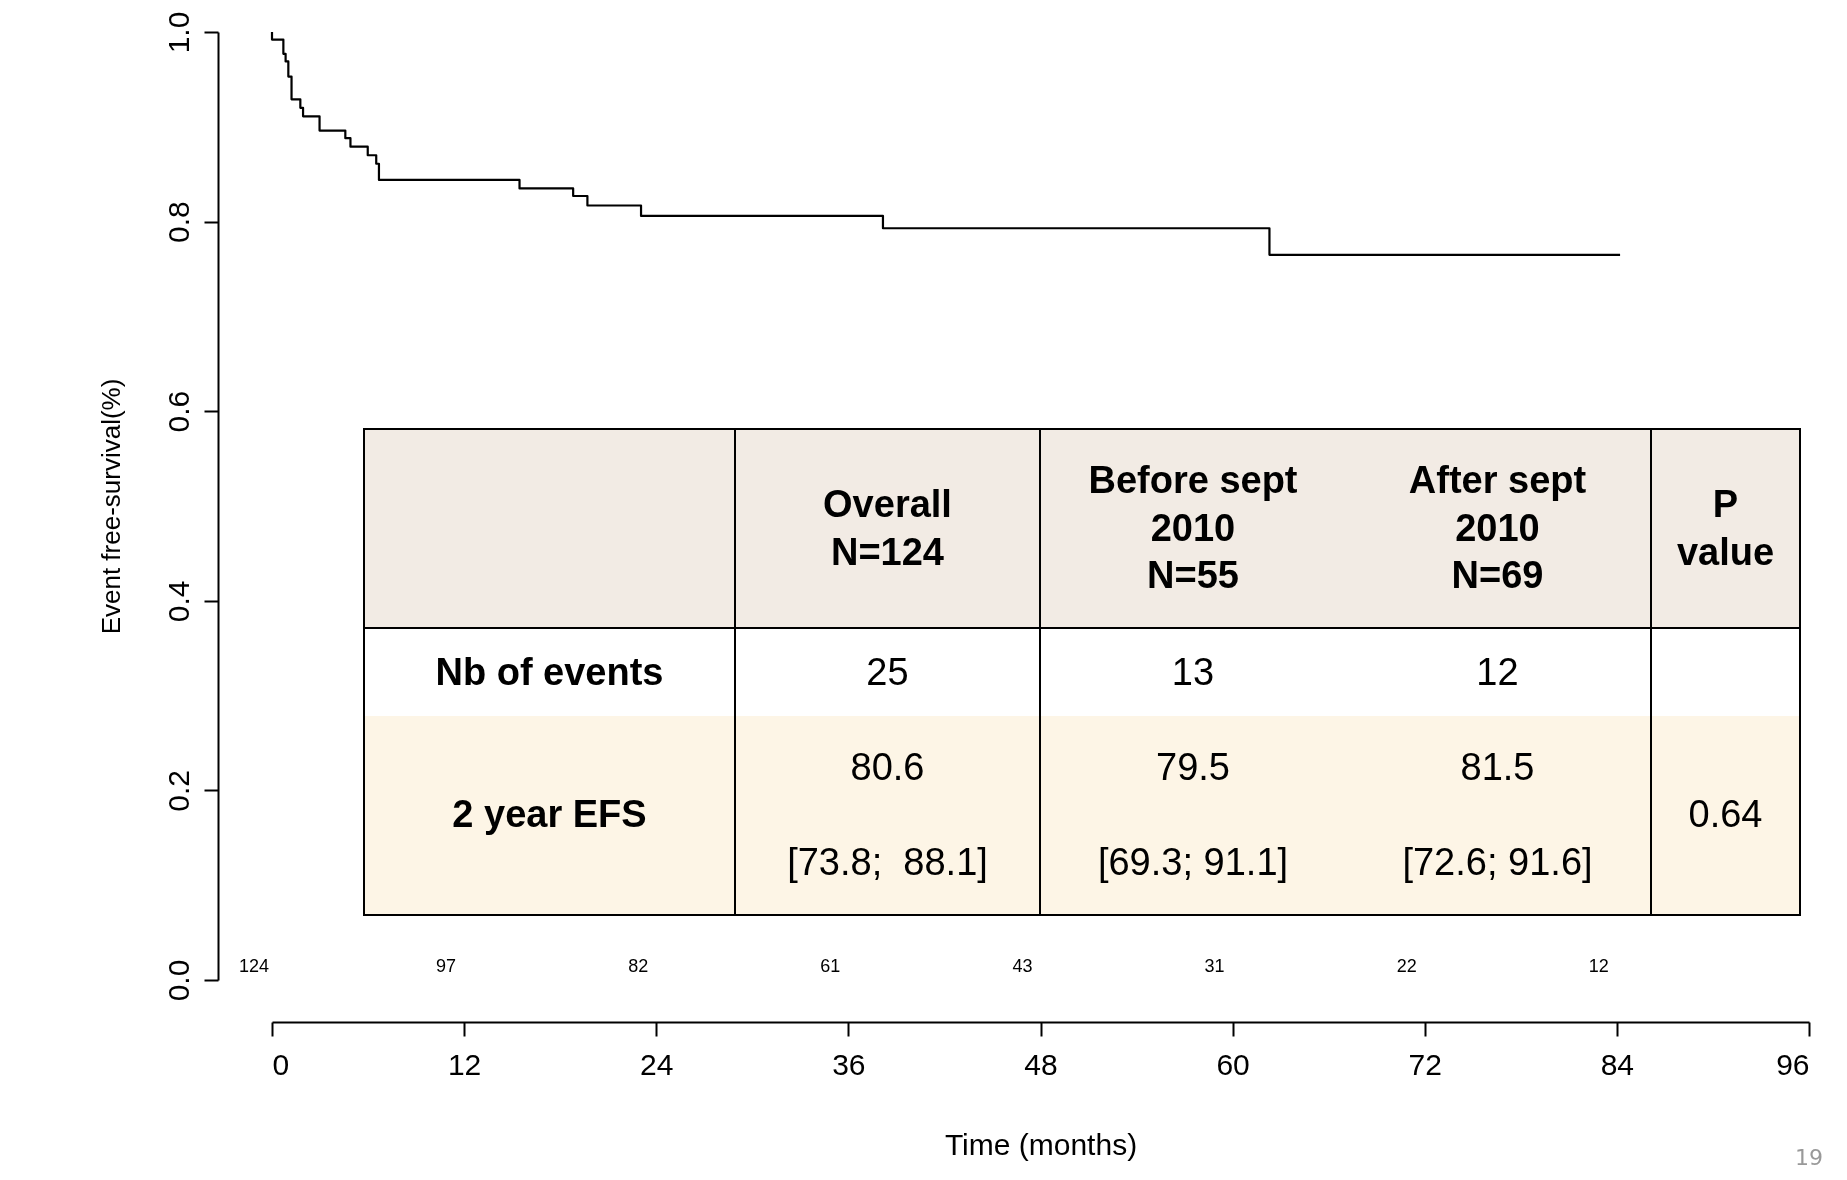  Describe the element at coordinates (1425, 1064) in the screenshot. I see `x-tick-label: 72` at that location.